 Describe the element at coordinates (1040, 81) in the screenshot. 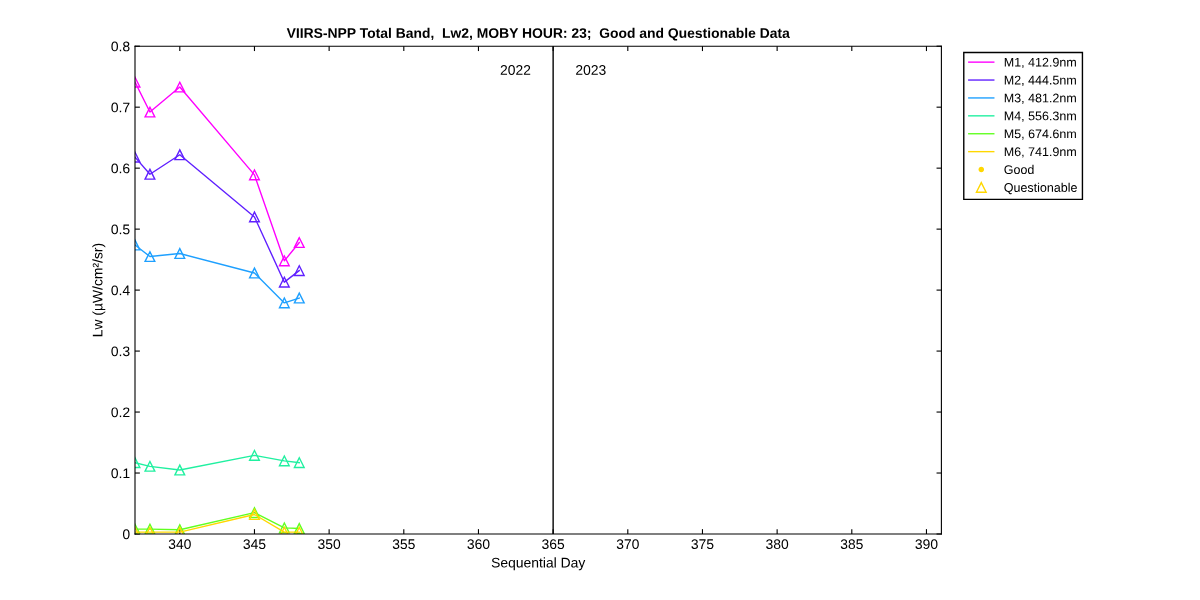

I see `legend-label: M2, 444.5nm` at that location.